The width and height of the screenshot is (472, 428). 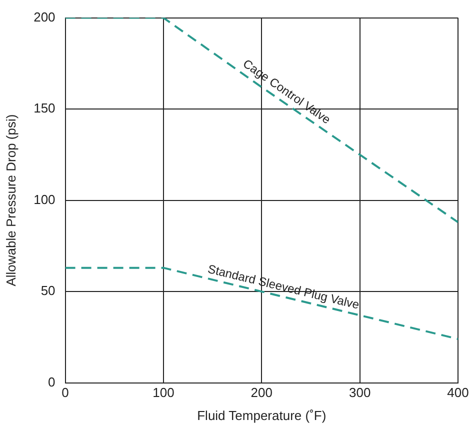 I want to click on x-tick-label: 0, so click(x=65, y=392).